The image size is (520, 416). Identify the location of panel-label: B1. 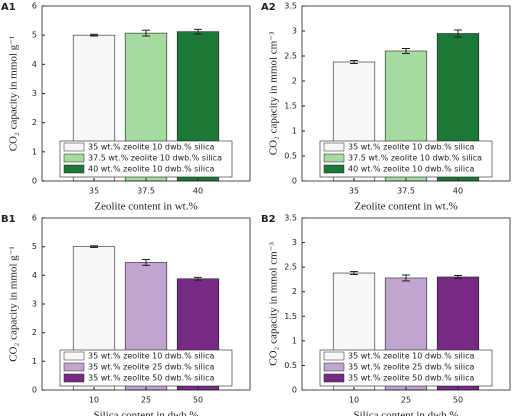
(8, 219).